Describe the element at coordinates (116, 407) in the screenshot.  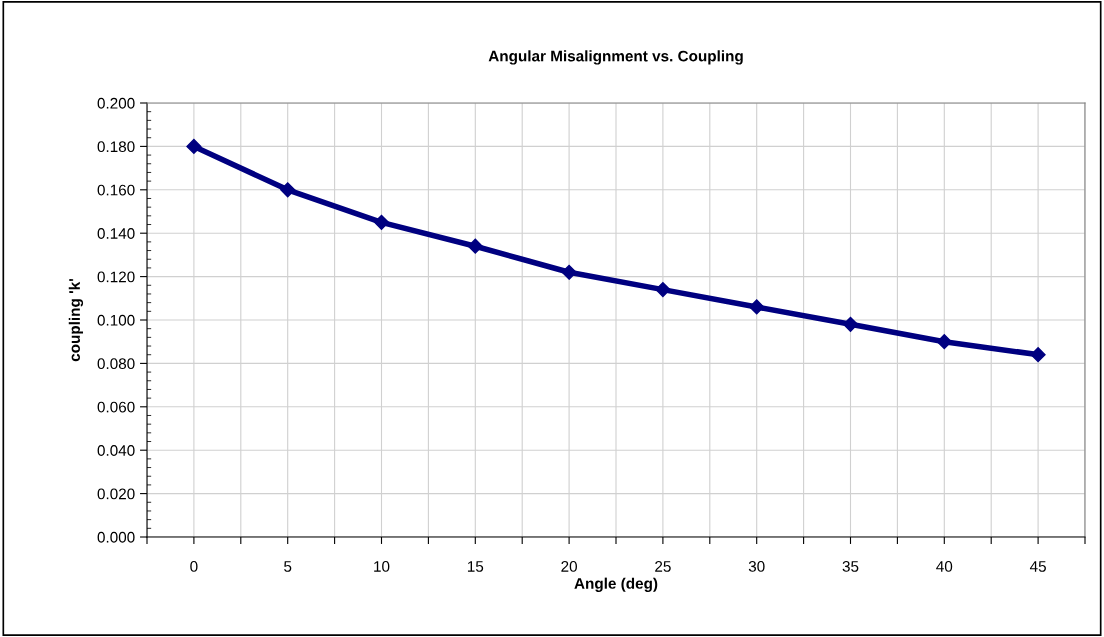
I see `y-tick-label: 0.060` at that location.